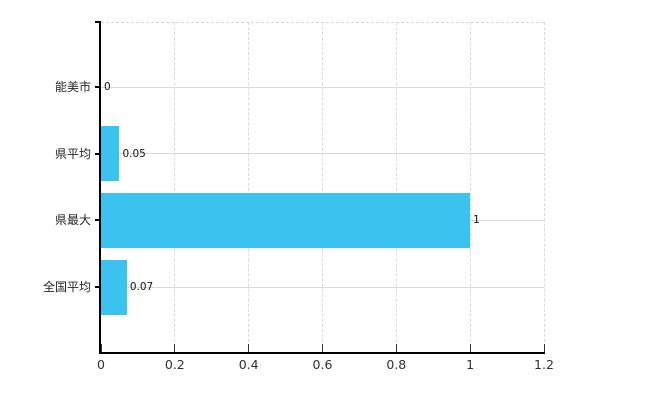  What do you see at coordinates (322, 353) in the screenshot?
I see `x-axis-line` at bounding box center [322, 353].